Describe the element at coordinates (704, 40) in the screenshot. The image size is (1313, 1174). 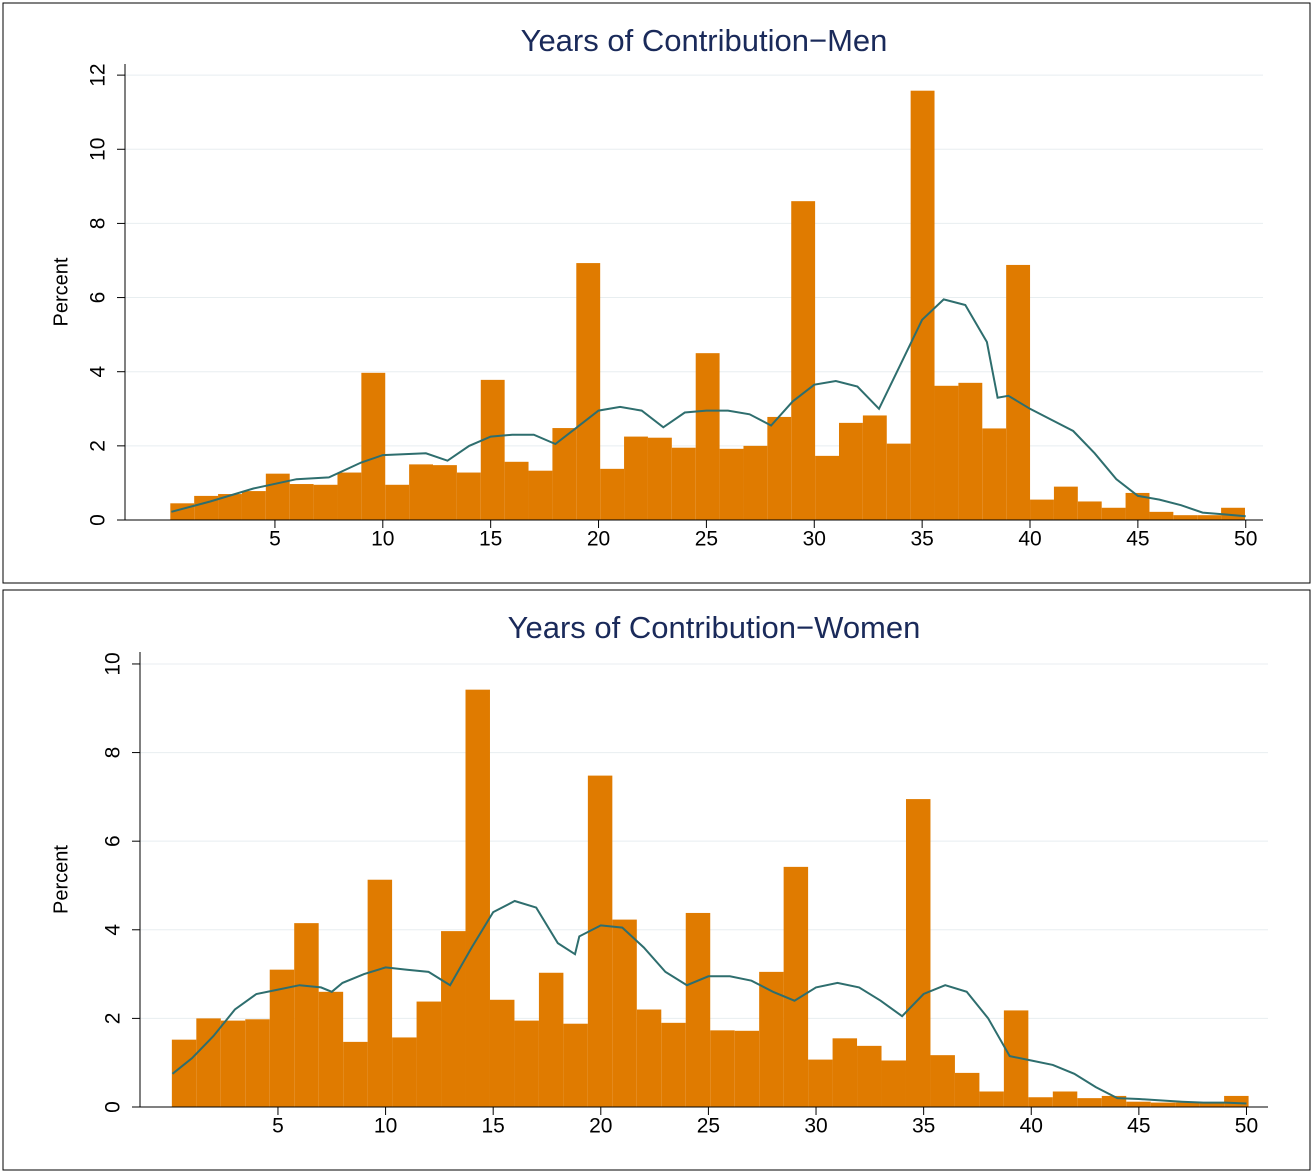
I see `chart-title: Years of Contribution−Men` at that location.